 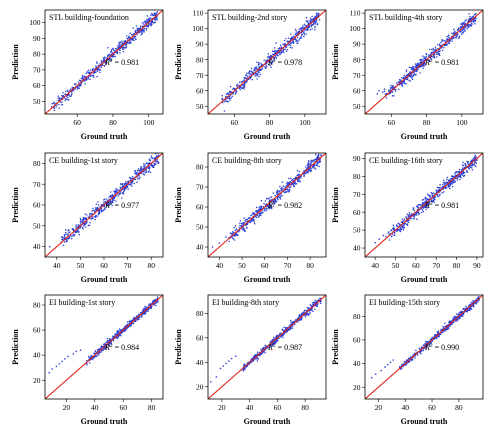 I want to click on y-tick-label: 40, so click(x=200, y=247).